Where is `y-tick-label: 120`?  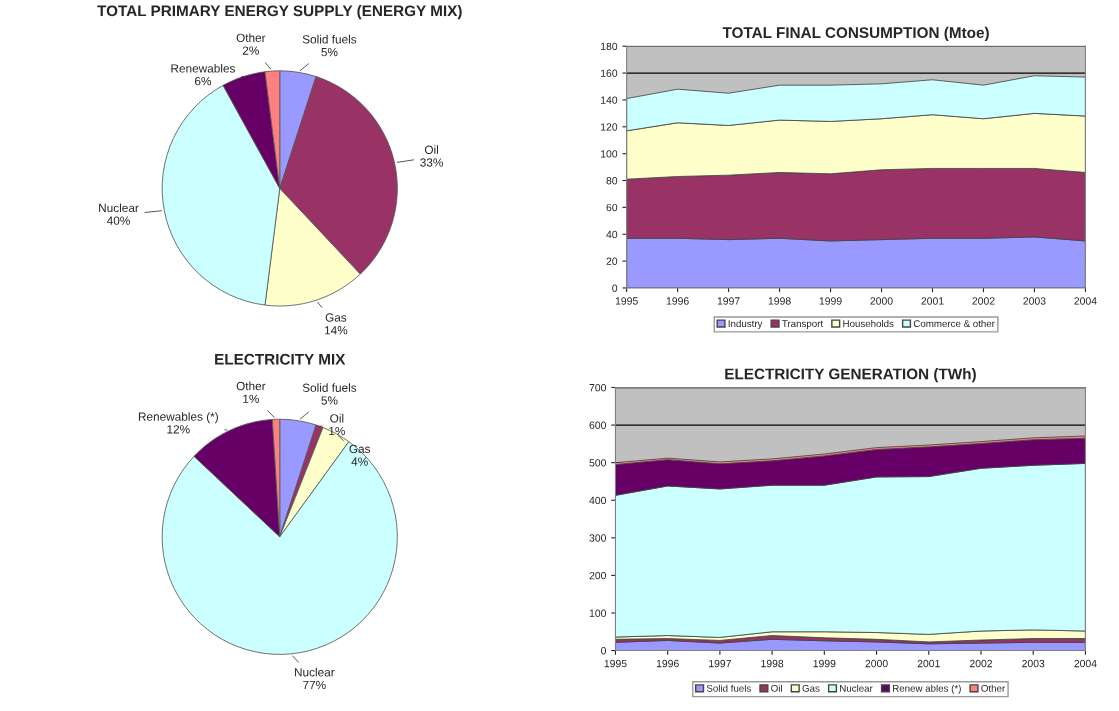
y-tick-label: 120 is located at coordinates (609, 127).